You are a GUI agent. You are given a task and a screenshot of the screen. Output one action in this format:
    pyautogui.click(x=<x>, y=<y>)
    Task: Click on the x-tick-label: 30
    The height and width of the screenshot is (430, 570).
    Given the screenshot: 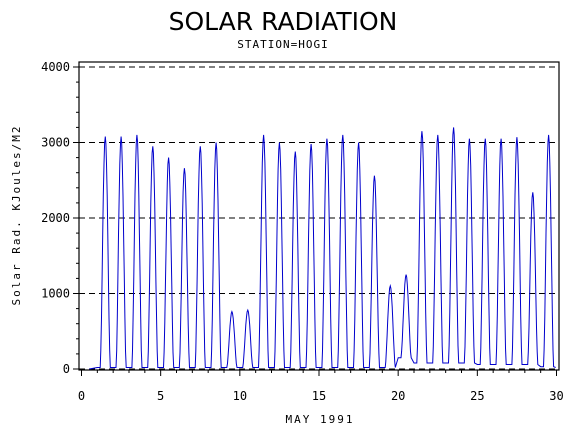 What is the action you would take?
    pyautogui.click(x=556, y=396)
    